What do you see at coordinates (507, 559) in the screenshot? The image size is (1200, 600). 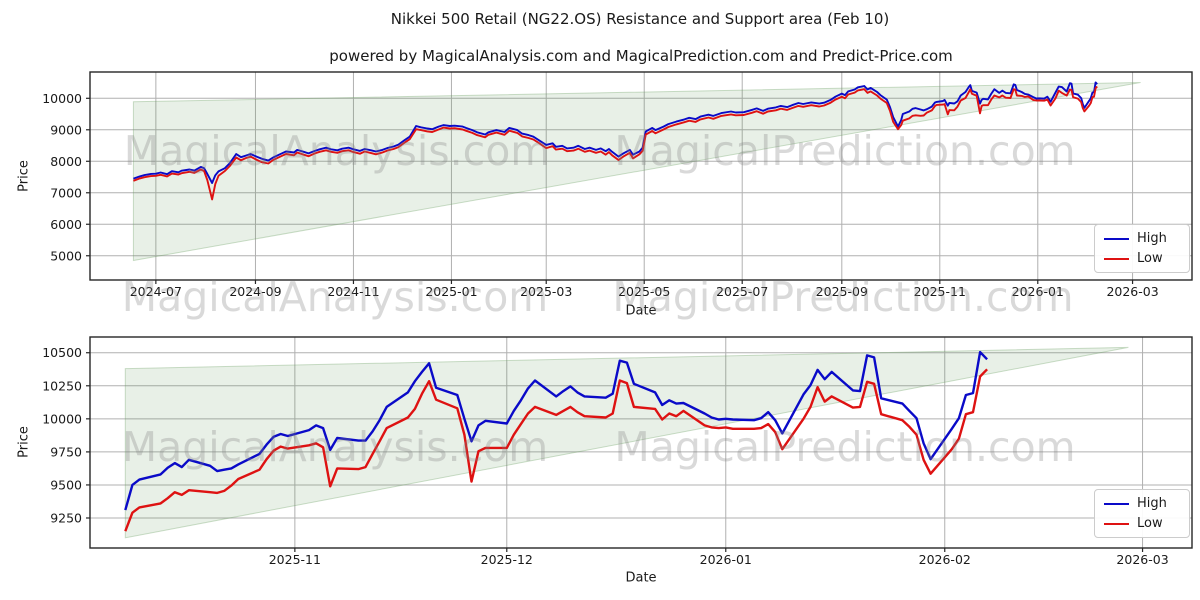 I see `x-tick-label: 2025-12` at bounding box center [507, 559].